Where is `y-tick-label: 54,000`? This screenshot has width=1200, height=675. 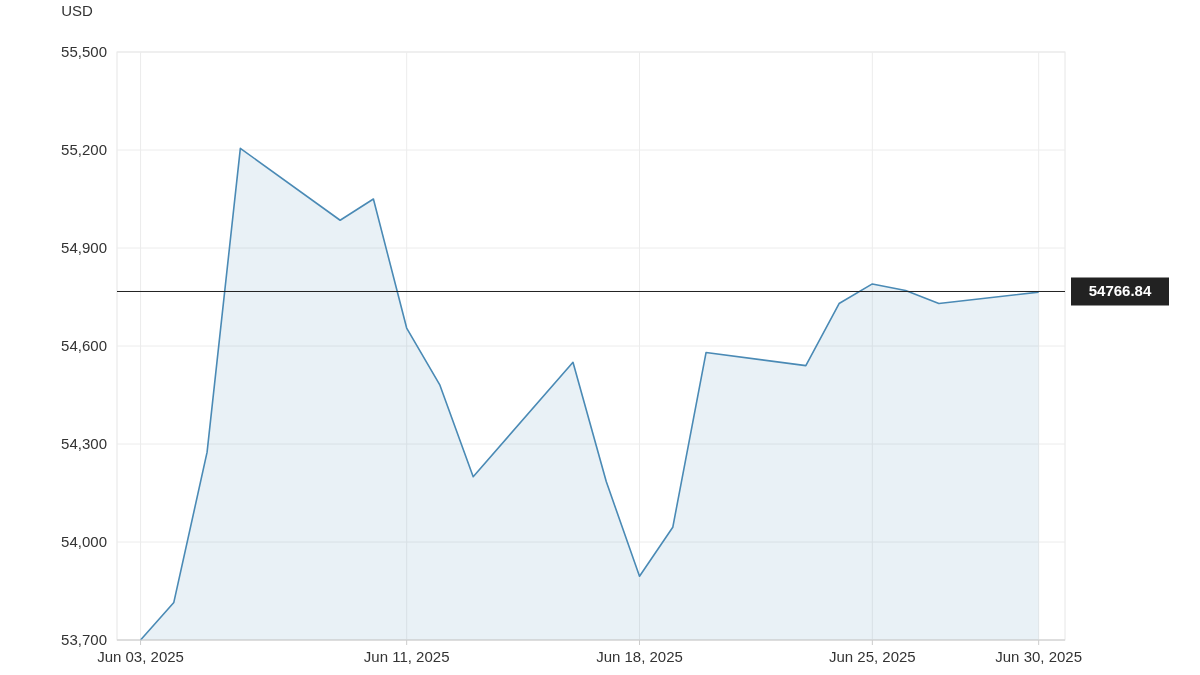 y-tick-label: 54,000 is located at coordinates (84, 541).